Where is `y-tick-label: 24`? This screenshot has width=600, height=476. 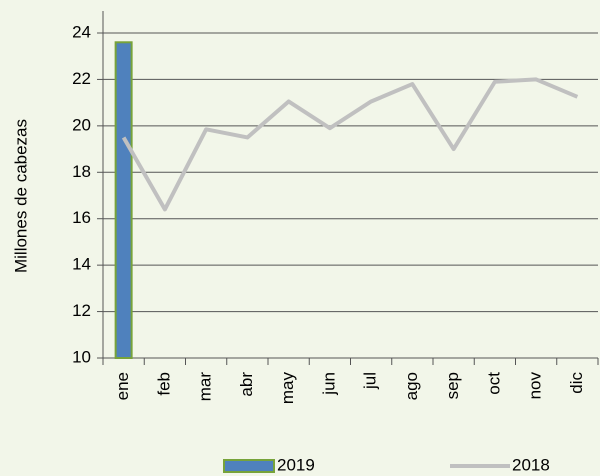
y-tick-label: 24 is located at coordinates (81, 31).